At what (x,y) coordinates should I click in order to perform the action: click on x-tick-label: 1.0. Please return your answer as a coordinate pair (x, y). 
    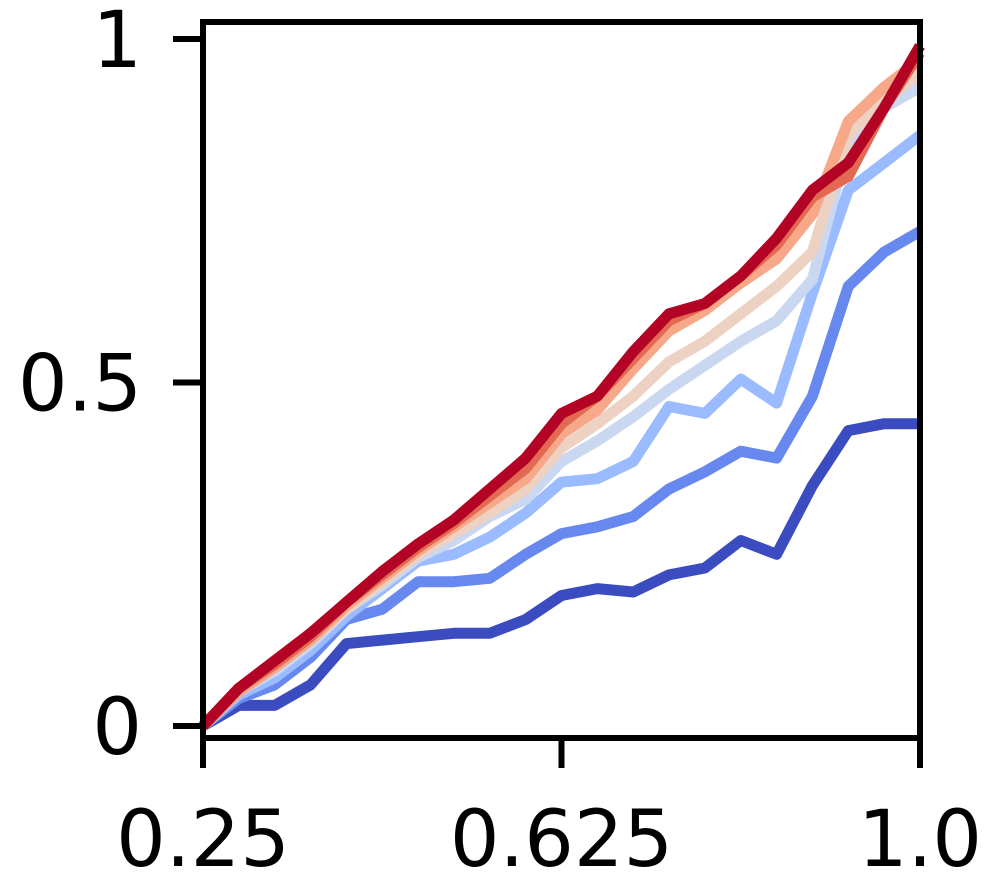
    Looking at the image, I should click on (920, 840).